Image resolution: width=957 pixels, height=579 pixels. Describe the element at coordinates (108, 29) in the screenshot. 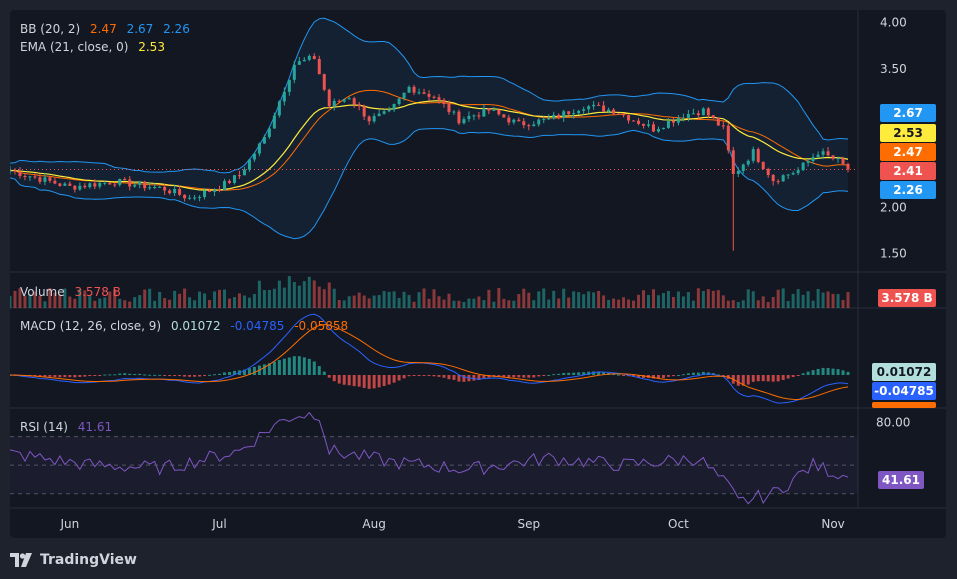

I see `bb-legend: BB (20, 2) 2.47 2.67 2.26` at that location.